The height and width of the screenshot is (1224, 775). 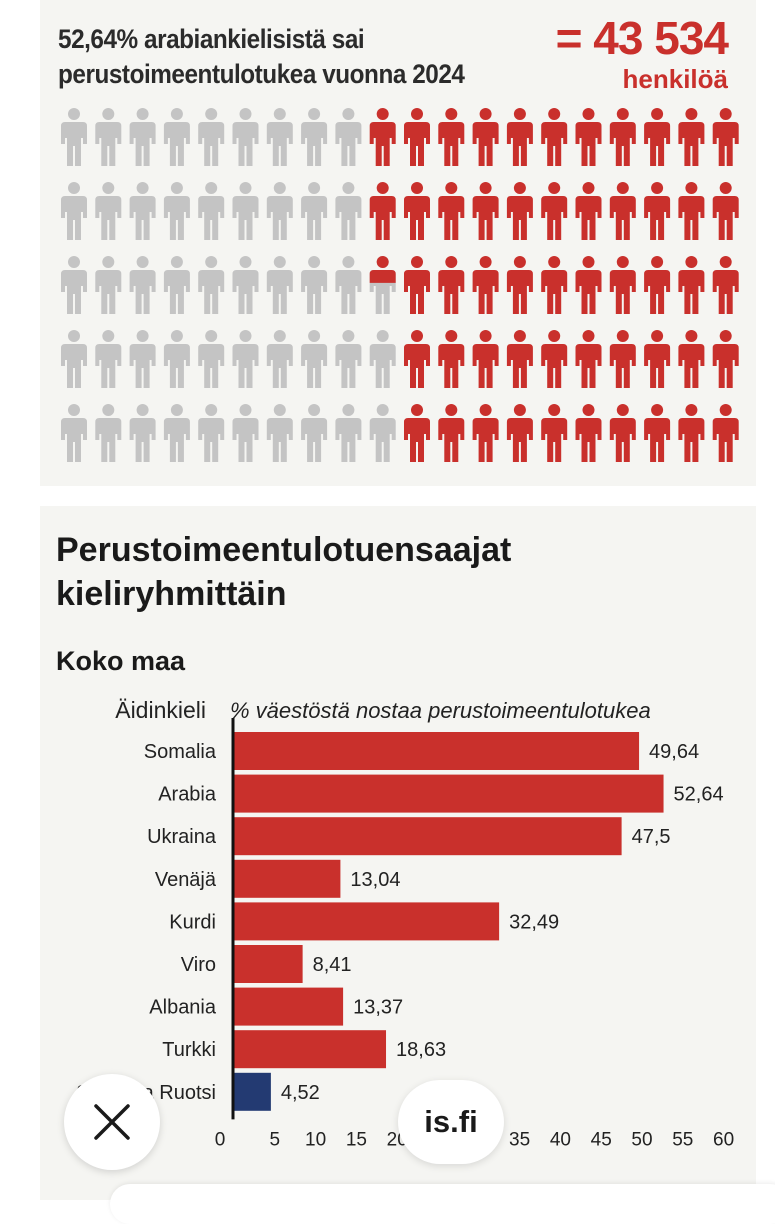 I want to click on category-label: Ukraina, so click(x=182, y=837).